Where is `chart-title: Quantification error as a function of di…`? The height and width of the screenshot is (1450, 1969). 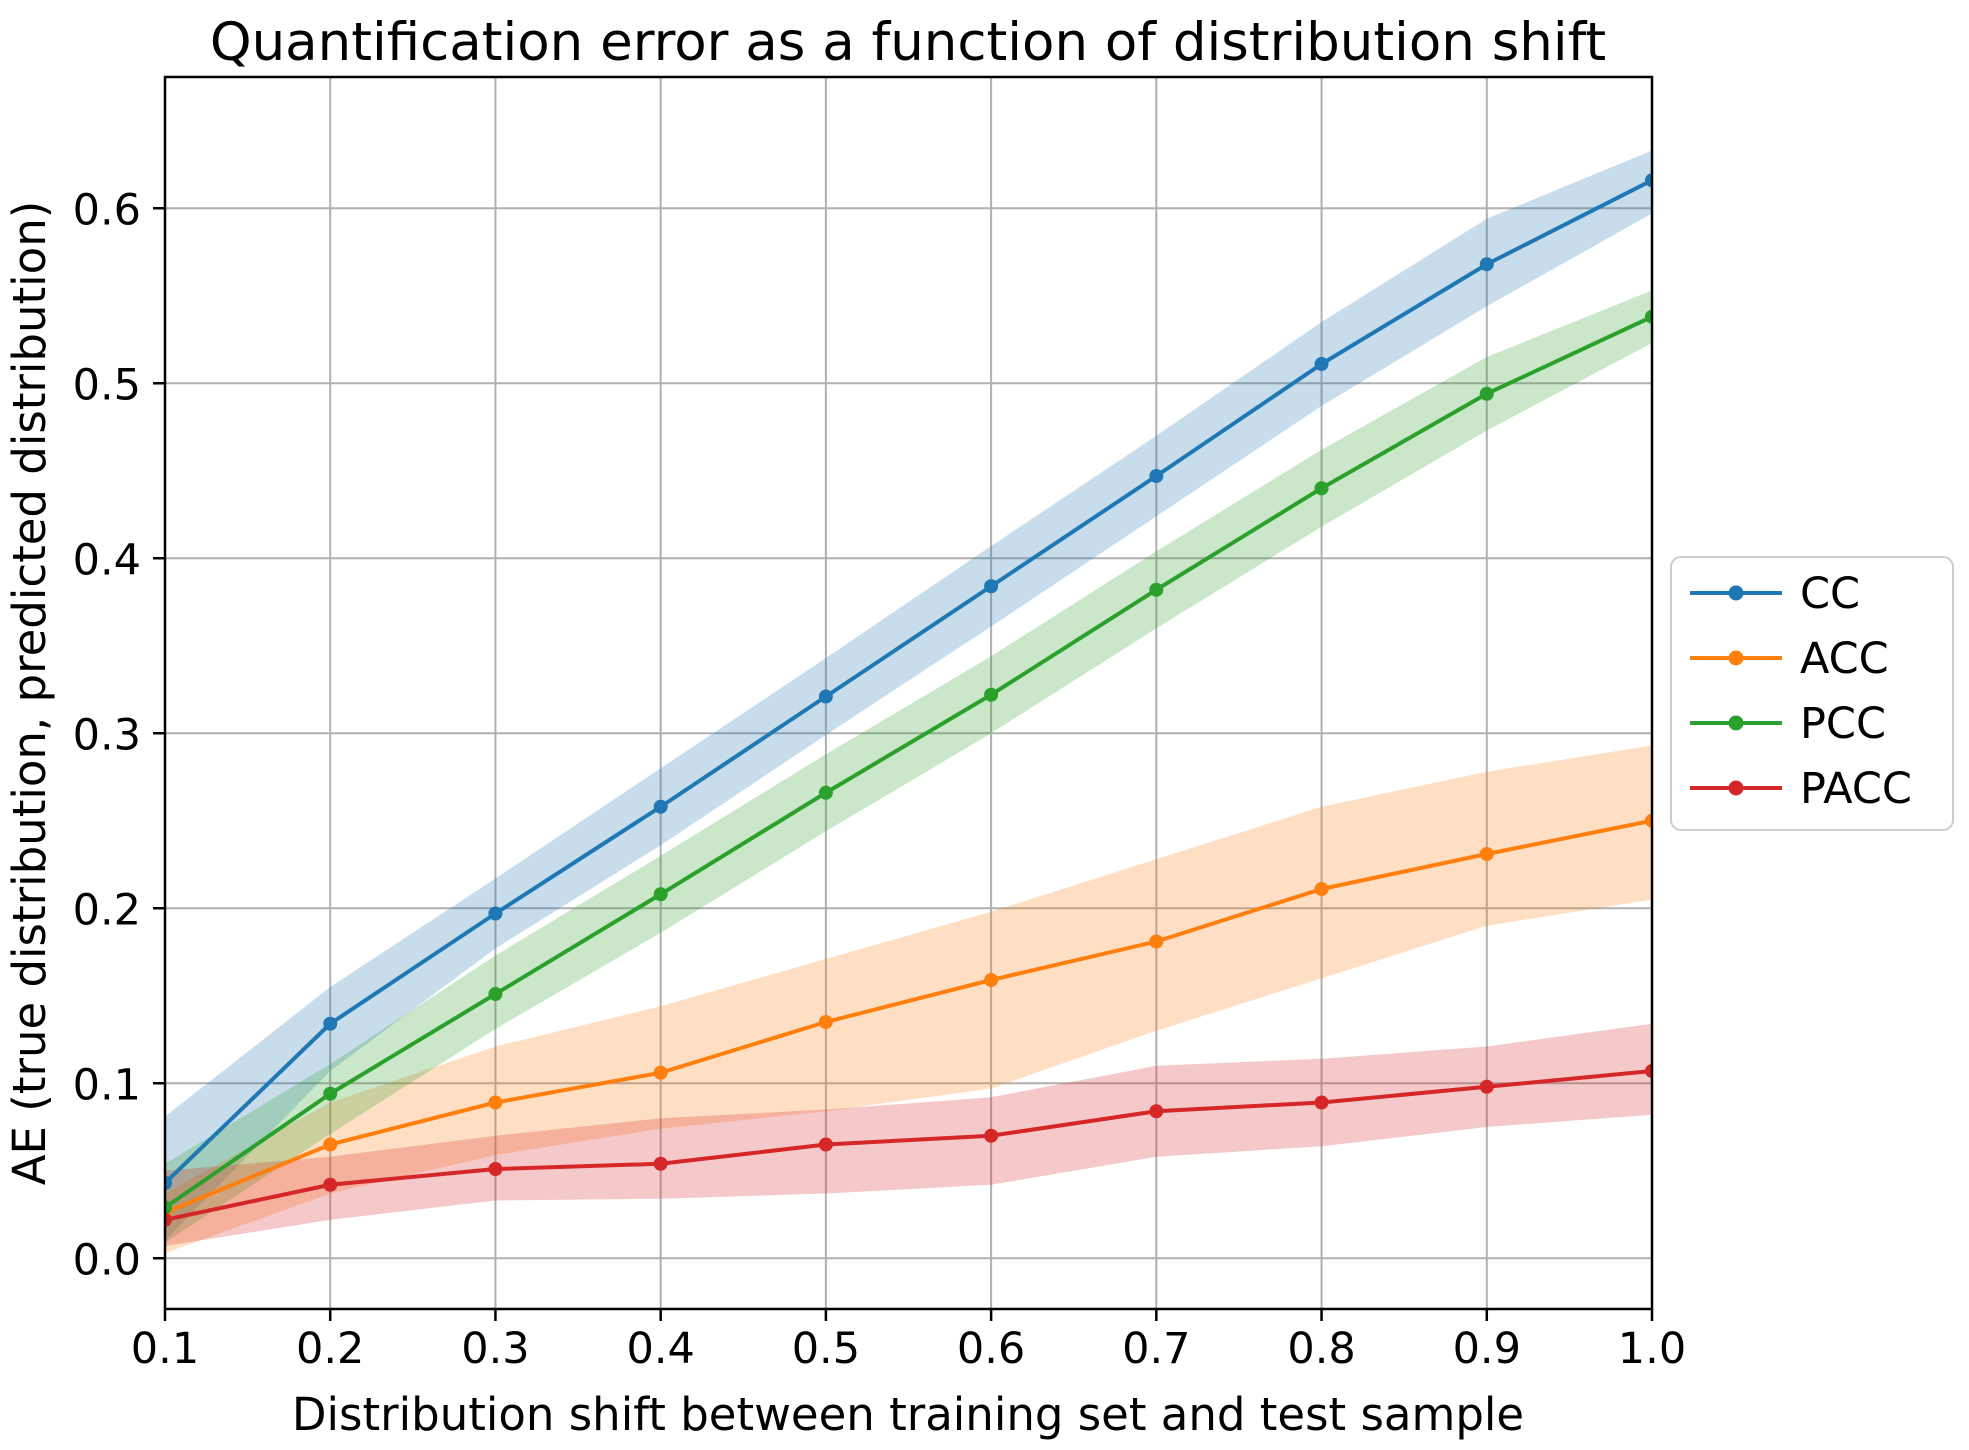 chart-title: Quantification error as a function of di… is located at coordinates (908, 42).